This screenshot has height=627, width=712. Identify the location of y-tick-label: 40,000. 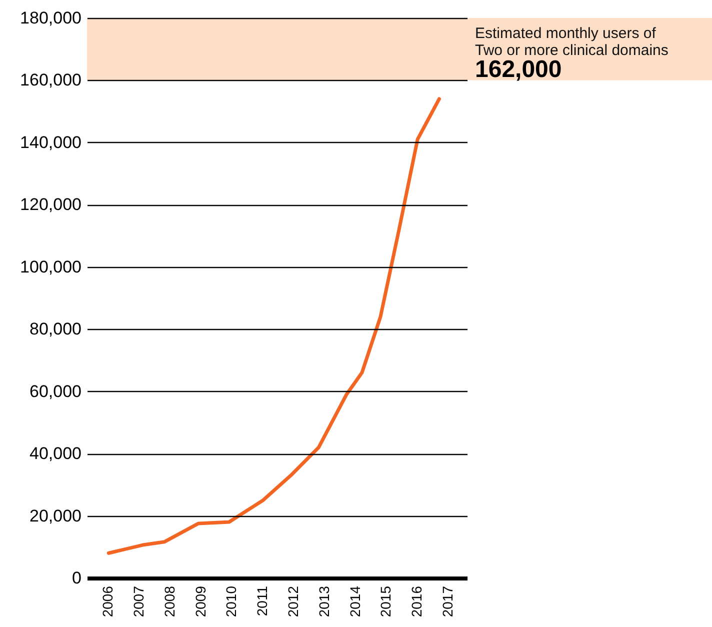
(56, 454).